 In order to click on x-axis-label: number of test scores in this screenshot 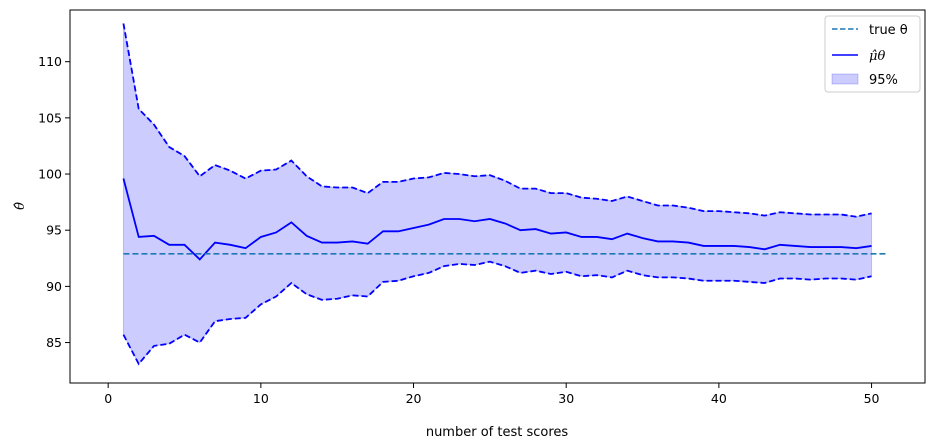, I will do `click(497, 432)`.